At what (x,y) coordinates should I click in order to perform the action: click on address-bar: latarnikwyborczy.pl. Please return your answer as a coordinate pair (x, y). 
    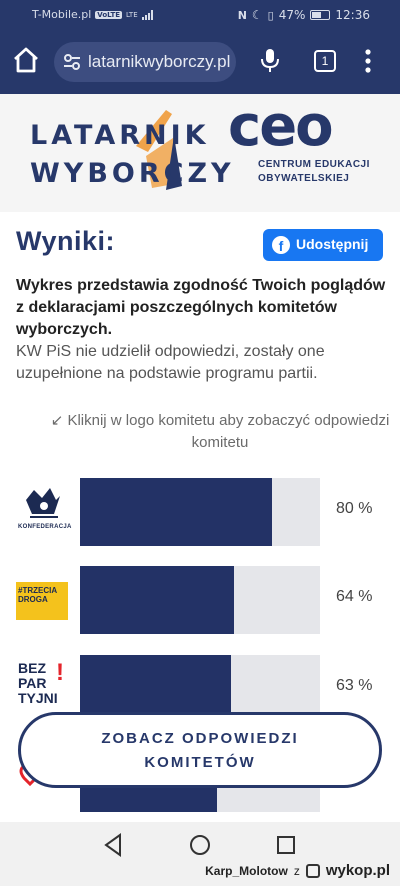
    Looking at the image, I should click on (145, 62).